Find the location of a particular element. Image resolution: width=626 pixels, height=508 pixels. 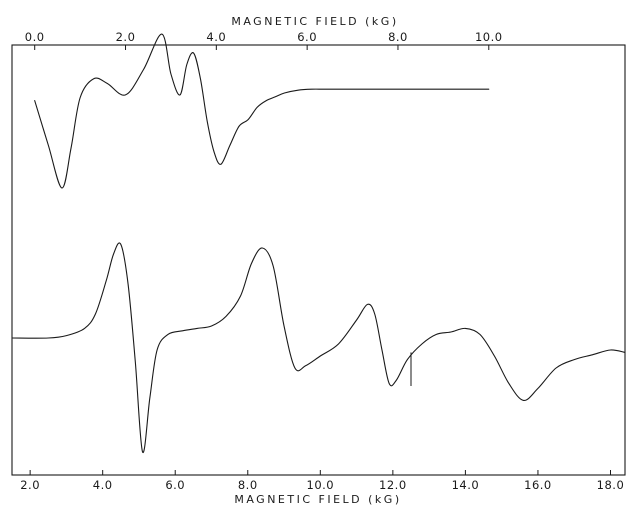

top-axis-ticks: 0.0 2.0 4.0 6.0 8.0 10.0 is located at coordinates (264, 40).